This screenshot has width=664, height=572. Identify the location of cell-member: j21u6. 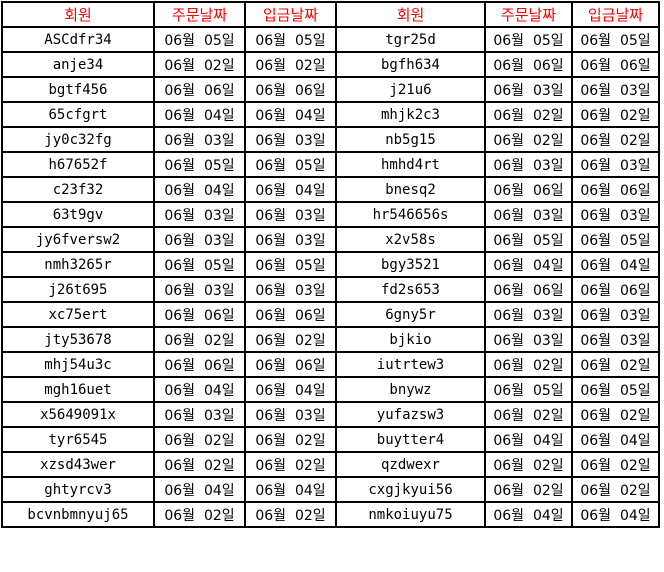
(410, 89).